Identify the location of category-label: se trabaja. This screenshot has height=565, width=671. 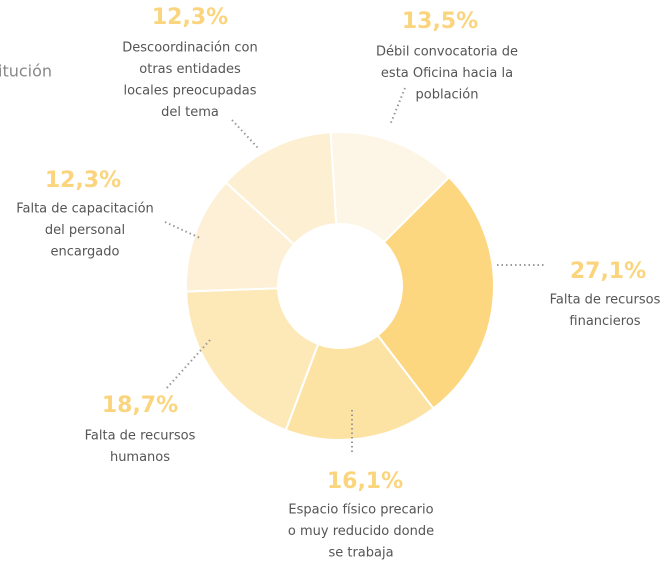
(360, 553).